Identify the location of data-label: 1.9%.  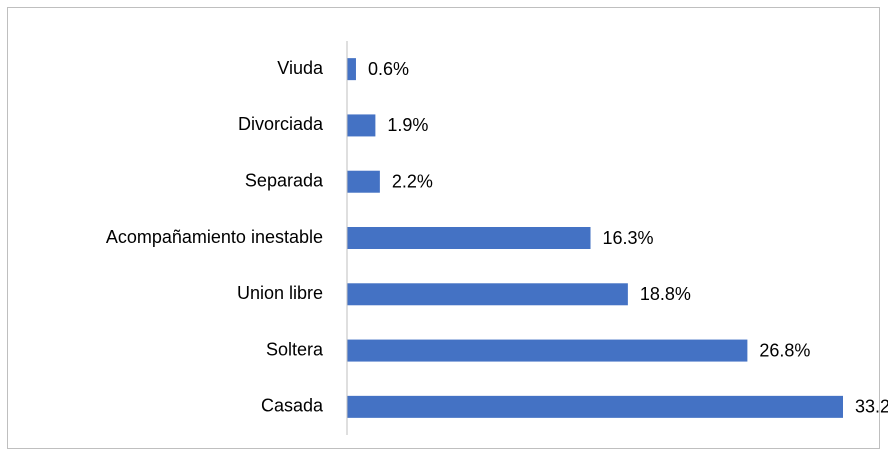
(407, 125).